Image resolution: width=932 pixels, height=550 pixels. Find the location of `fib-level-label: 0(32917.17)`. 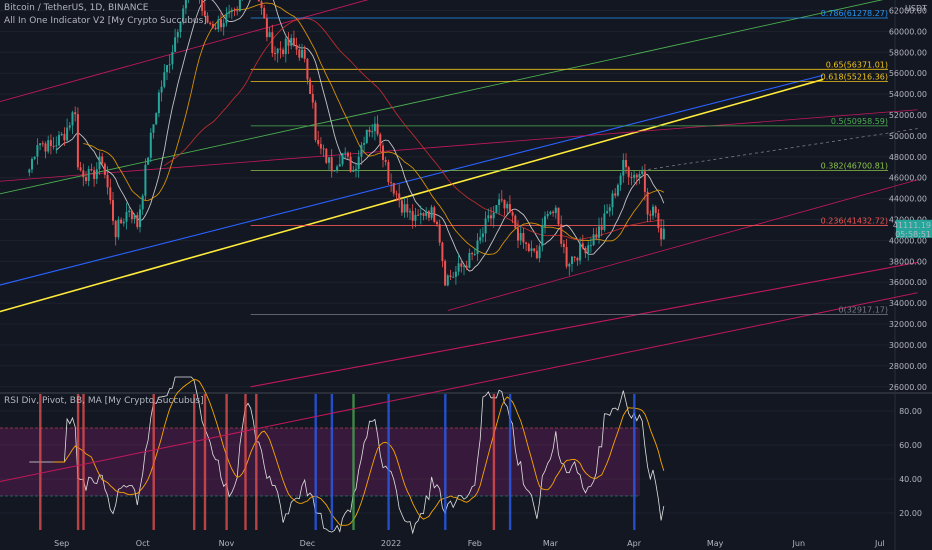

fib-level-label: 0(32917.17) is located at coordinates (863, 309).